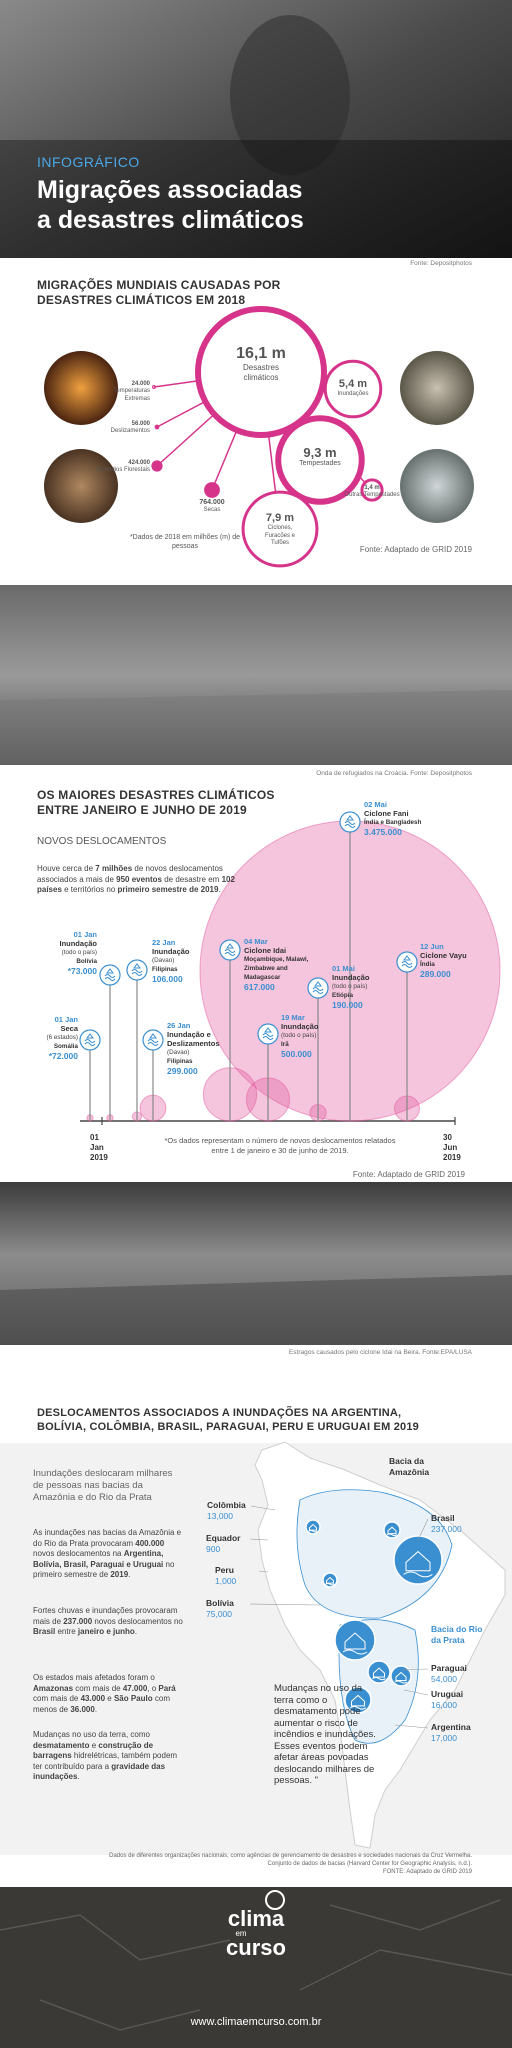 Image resolution: width=512 pixels, height=2048 pixels. Describe the element at coordinates (383, 832) in the screenshot. I see `event-value: 3.475.000` at that location.